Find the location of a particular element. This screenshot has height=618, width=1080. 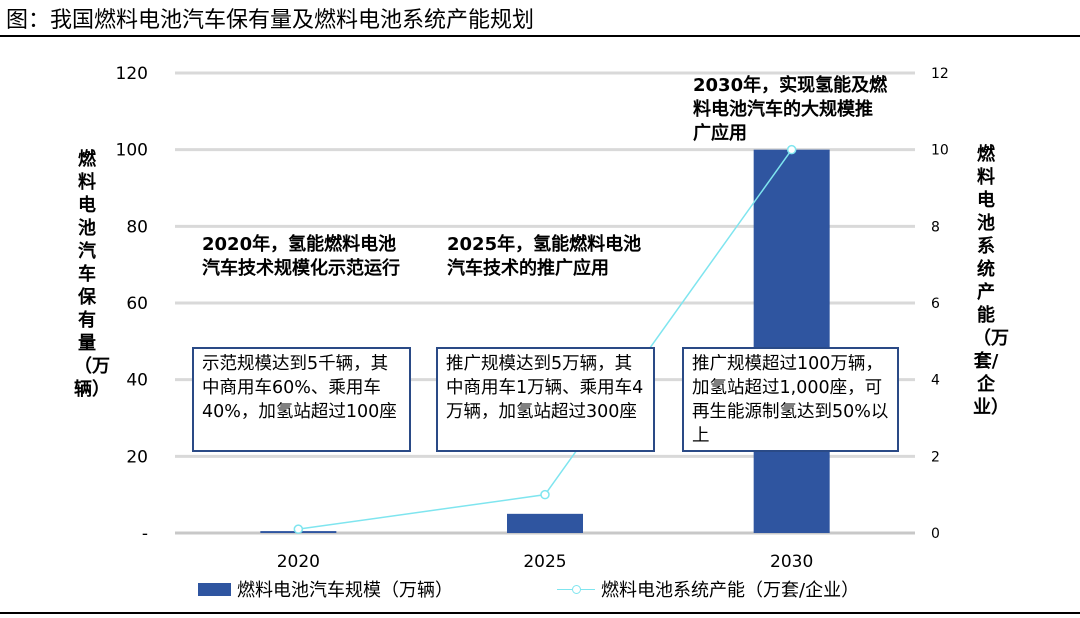

top-rule is located at coordinates (540, 36).